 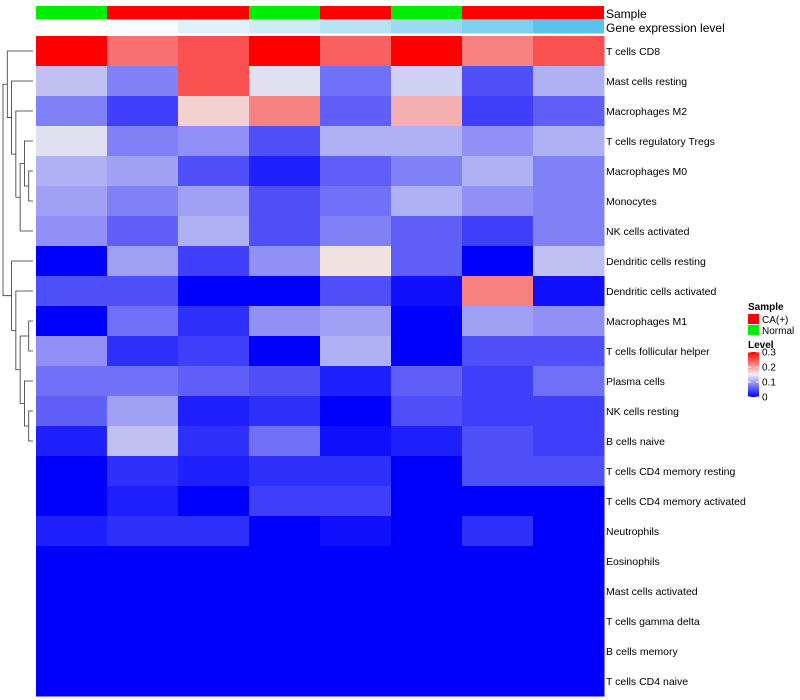 What do you see at coordinates (569, 351) in the screenshot?
I see `heatmap-cell-r10-c7` at bounding box center [569, 351].